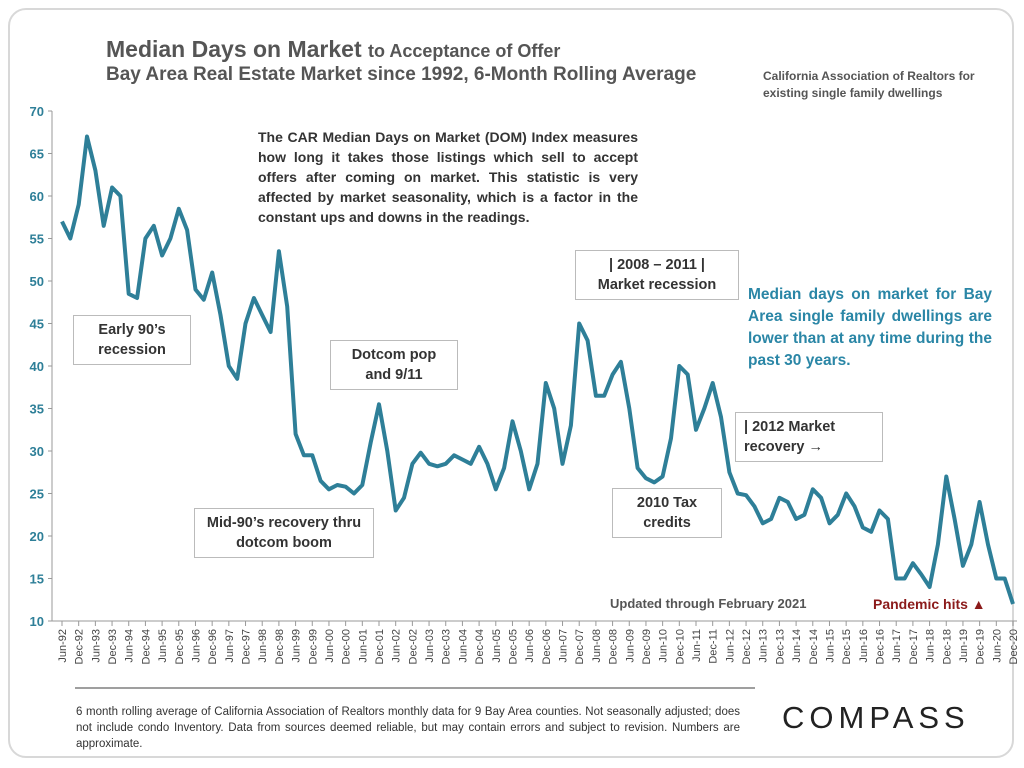 The height and width of the screenshot is (768, 1024). Describe the element at coordinates (196, 646) in the screenshot. I see `x-tick-label: Jun-96` at that location.